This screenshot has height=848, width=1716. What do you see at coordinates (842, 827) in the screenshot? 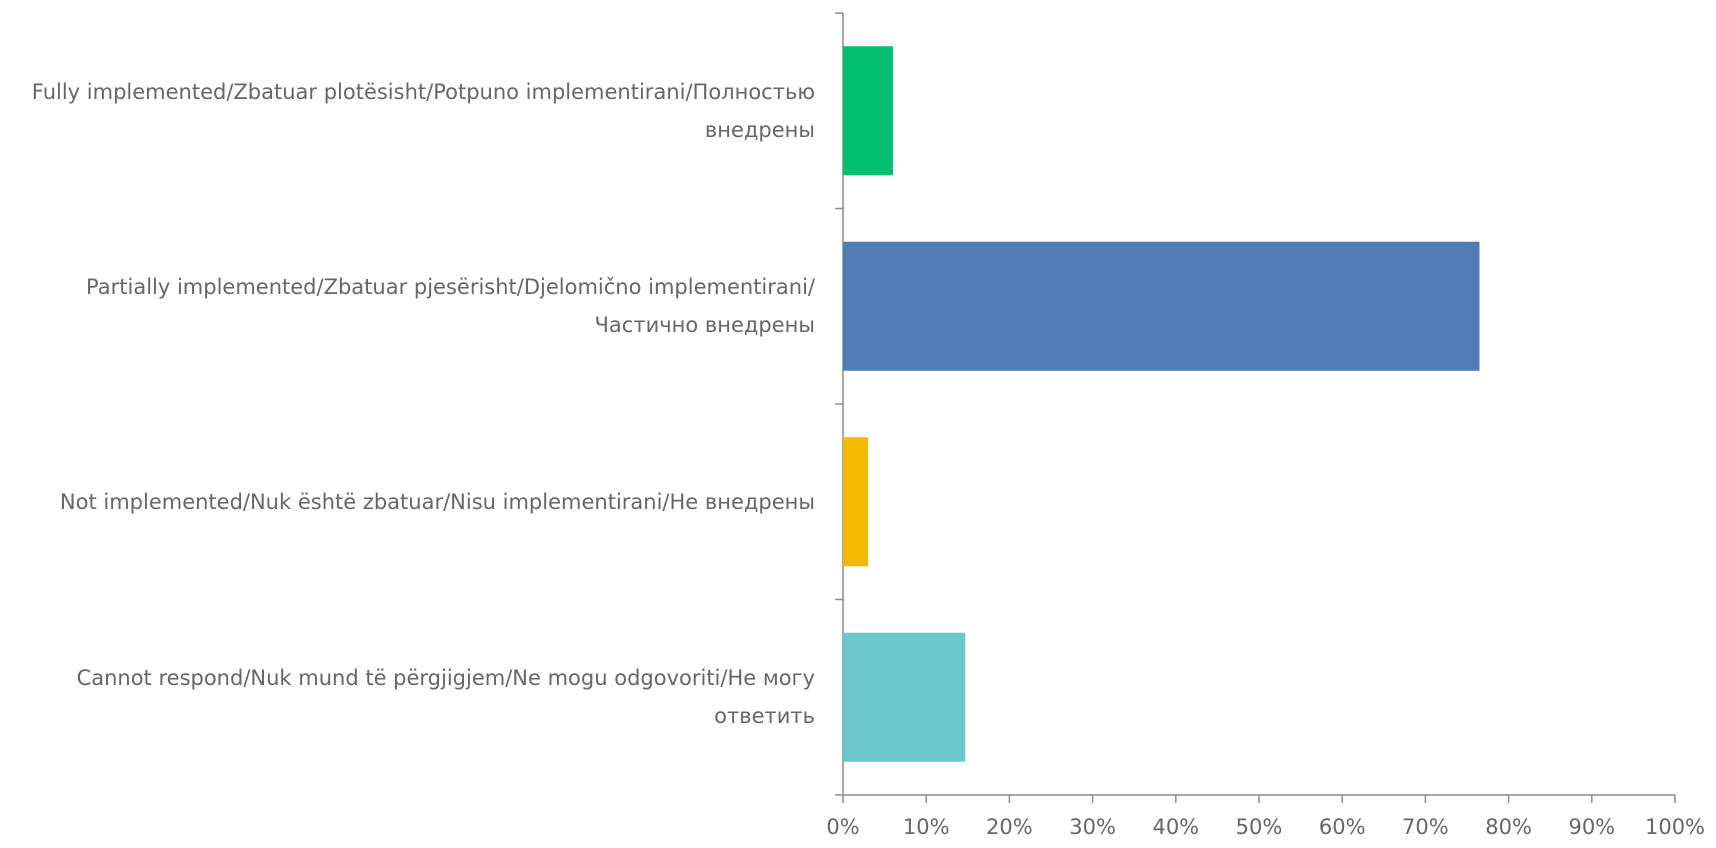
I see `x-tick-label: 0%` at bounding box center [842, 827].